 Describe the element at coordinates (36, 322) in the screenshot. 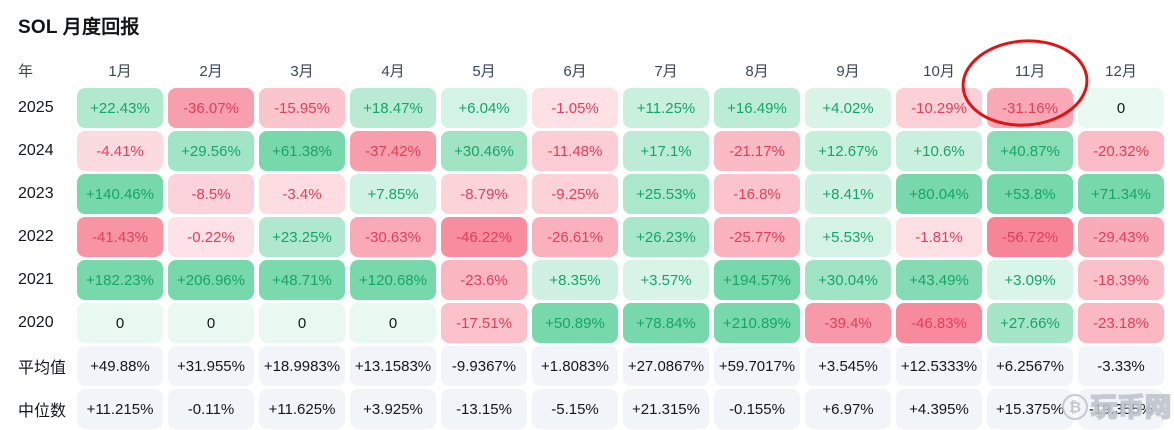

I see `row-label: 2020` at that location.